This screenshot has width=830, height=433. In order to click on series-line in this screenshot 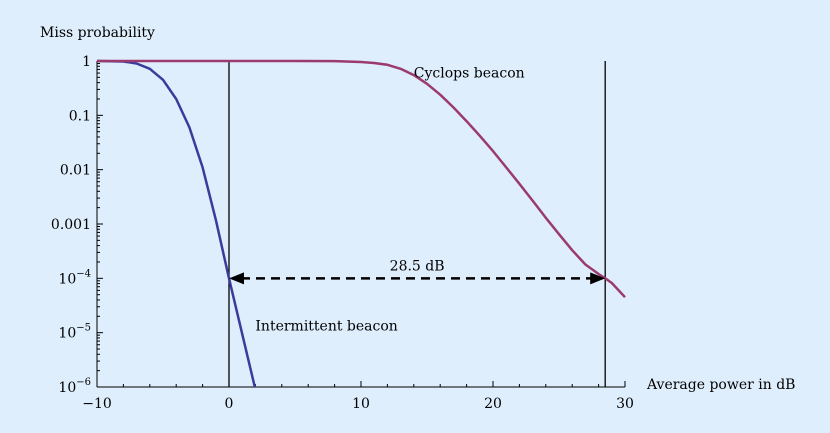, I will do `click(177, 223)`.